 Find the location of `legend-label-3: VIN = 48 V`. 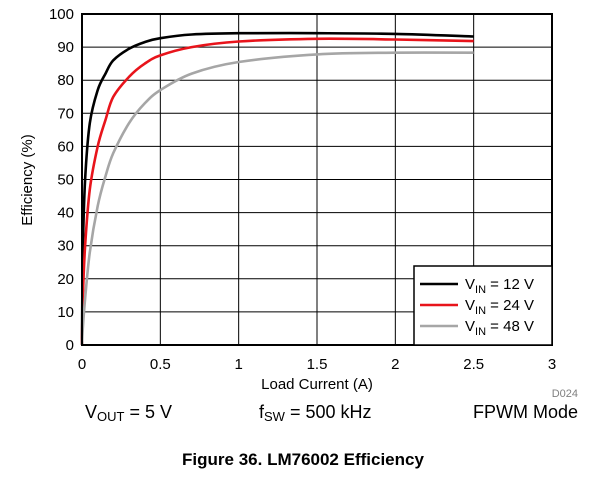

legend-label-3: VIN = 48 V is located at coordinates (499, 328).